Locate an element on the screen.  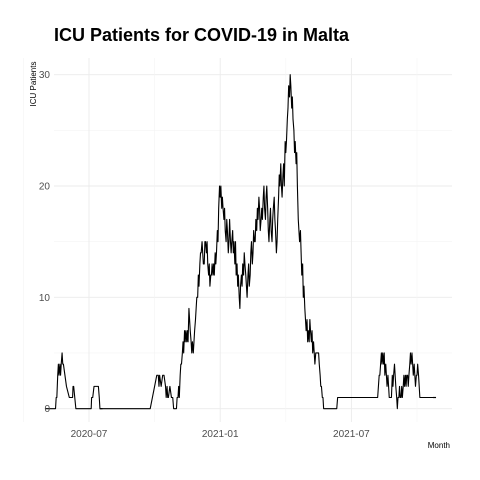
x-tick-label: 2021-01 is located at coordinates (220, 434).